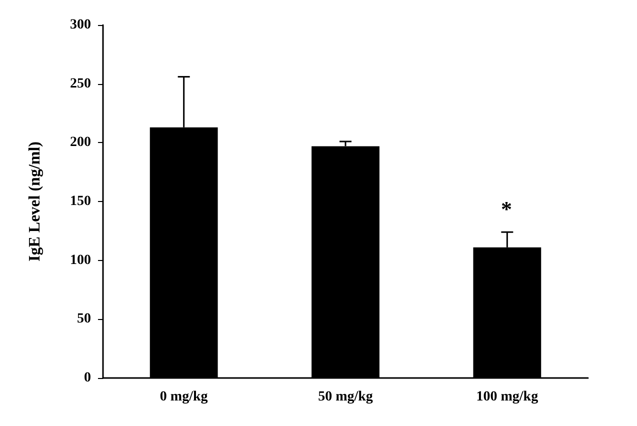  What do you see at coordinates (80, 142) in the screenshot?
I see `y-tick-label: 200` at bounding box center [80, 142].